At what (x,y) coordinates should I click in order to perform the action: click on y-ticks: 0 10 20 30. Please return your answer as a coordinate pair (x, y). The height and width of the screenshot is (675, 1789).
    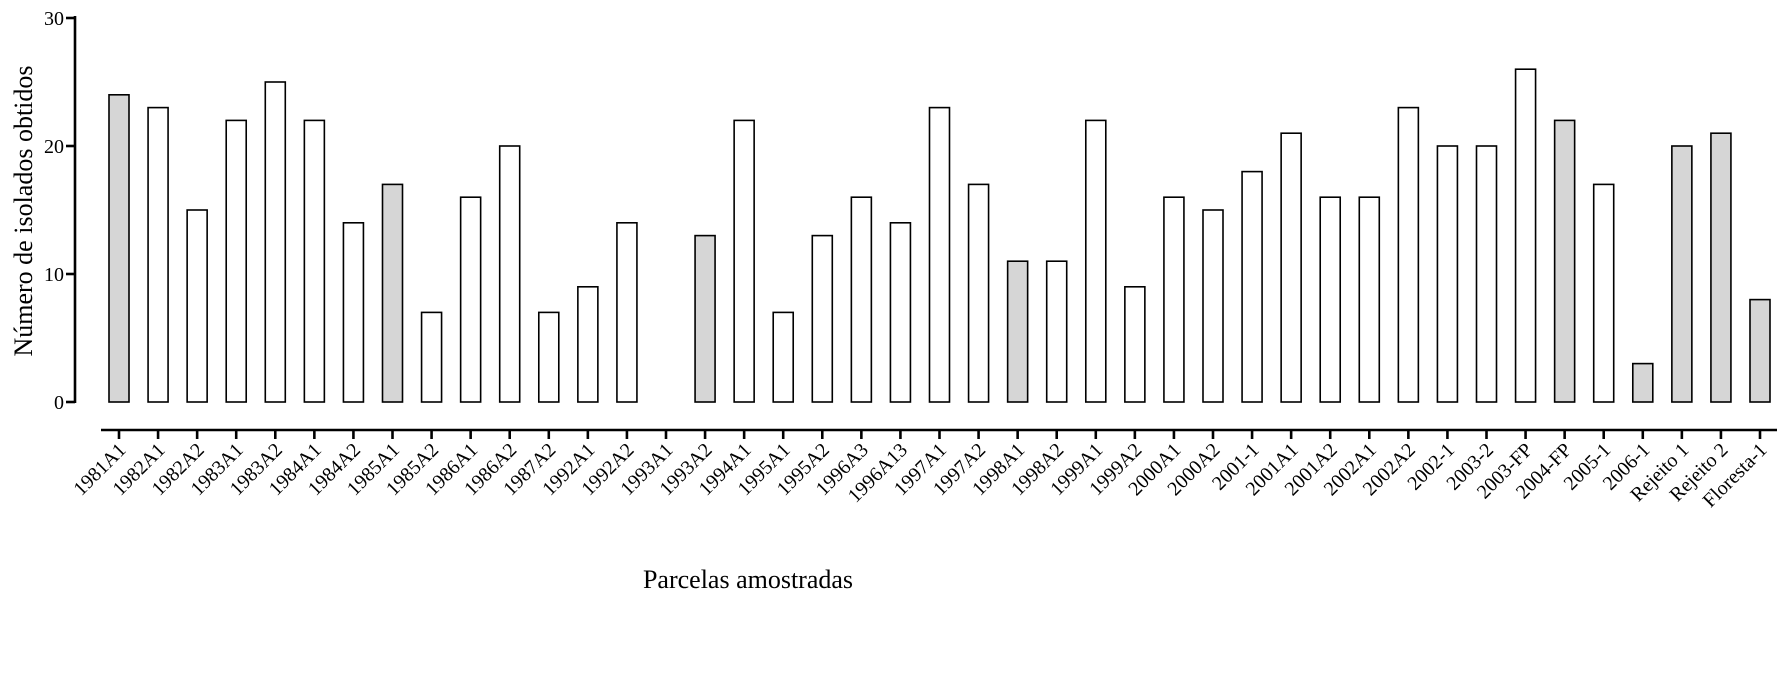
    Looking at the image, I should click on (59, 211).